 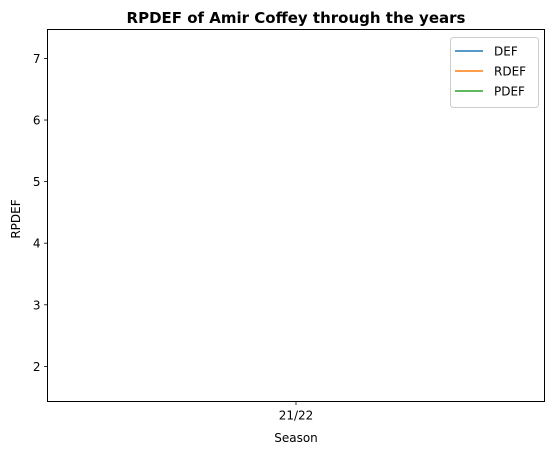 I want to click on legend-label: DEF, so click(x=506, y=52).